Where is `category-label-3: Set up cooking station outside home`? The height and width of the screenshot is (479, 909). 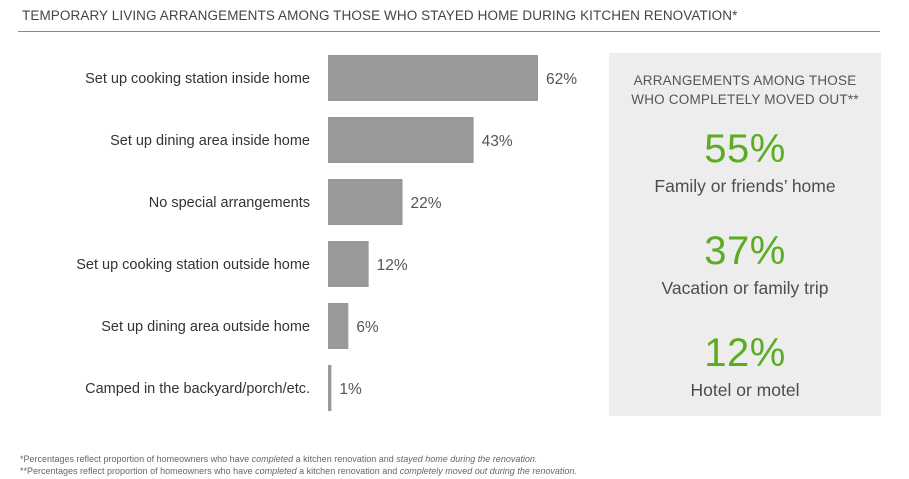 category-label-3: Set up cooking station outside home is located at coordinates (193, 265).